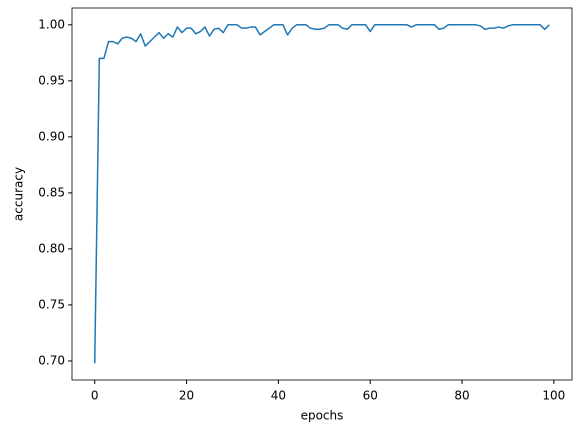 This screenshot has width=582, height=432. I want to click on x-tick-label: 80, so click(461, 396).